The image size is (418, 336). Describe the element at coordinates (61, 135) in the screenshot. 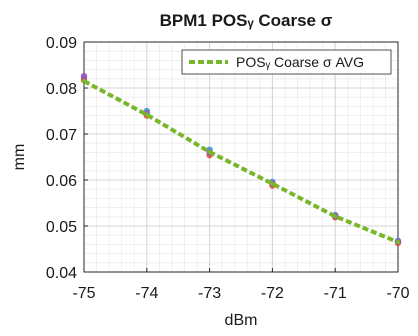

I see `y-tick-label: 0.07` at that location.